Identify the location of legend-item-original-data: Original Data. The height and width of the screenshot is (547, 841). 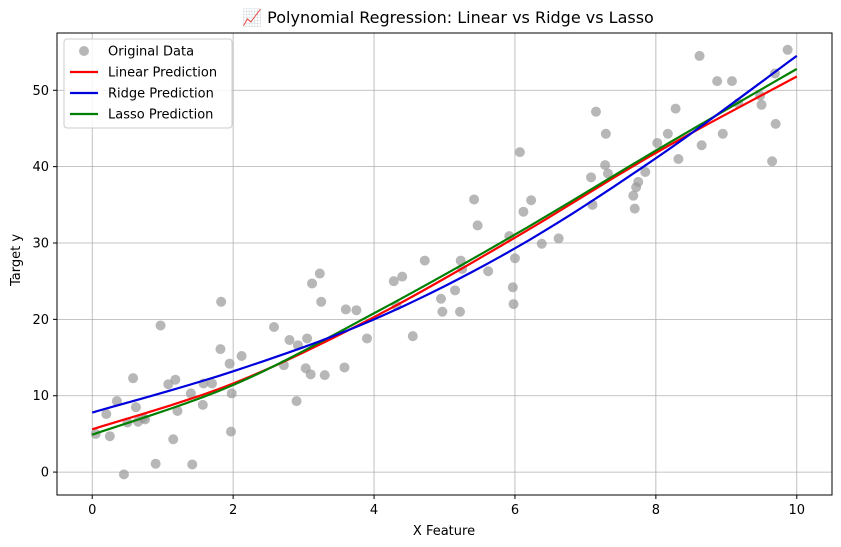
(136, 52).